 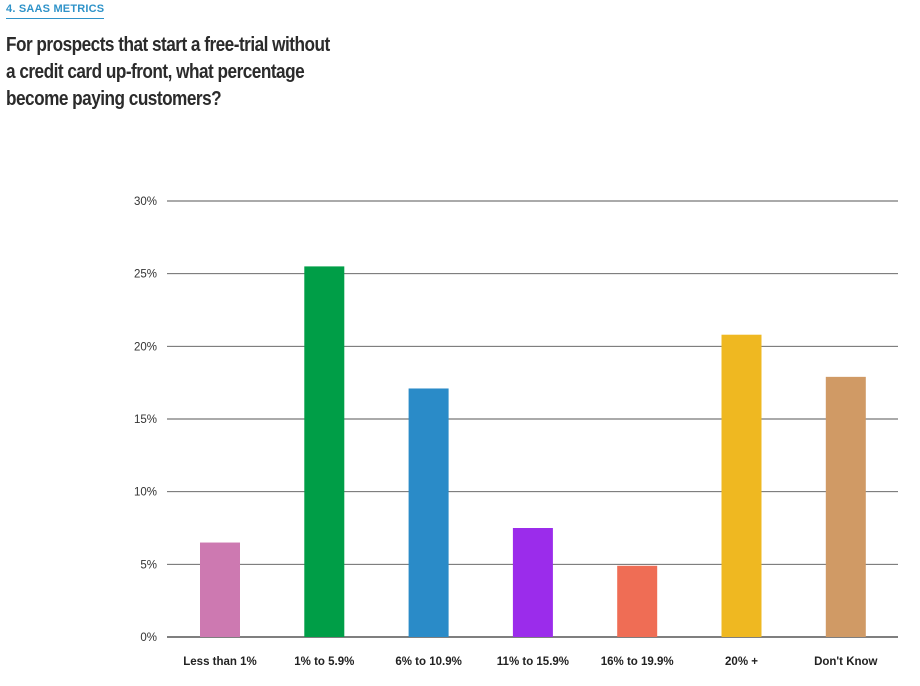 What do you see at coordinates (637, 662) in the screenshot?
I see `x-category-label: 16% to 19.9%` at bounding box center [637, 662].